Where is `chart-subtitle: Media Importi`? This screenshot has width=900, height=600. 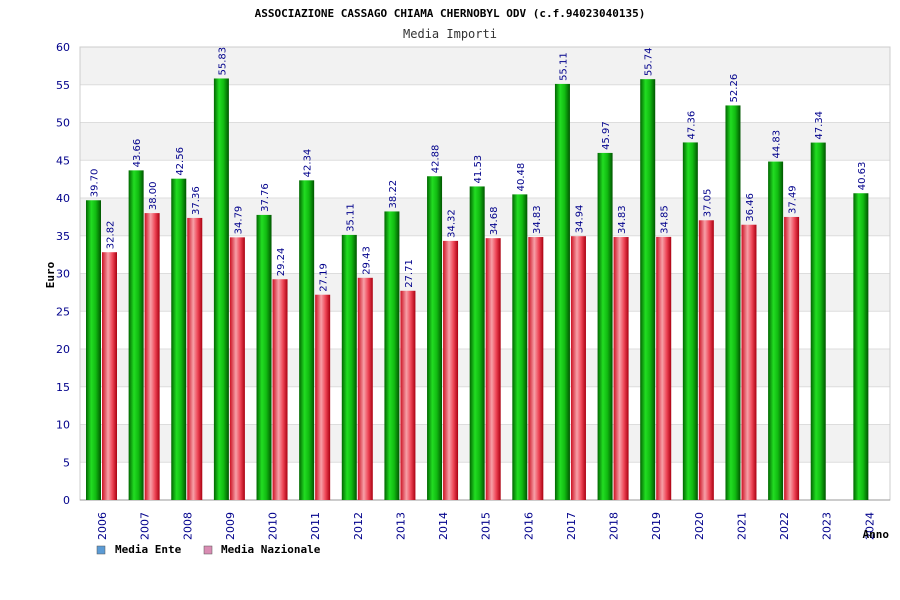
chart-subtitle: Media Importi is located at coordinates (450, 34).